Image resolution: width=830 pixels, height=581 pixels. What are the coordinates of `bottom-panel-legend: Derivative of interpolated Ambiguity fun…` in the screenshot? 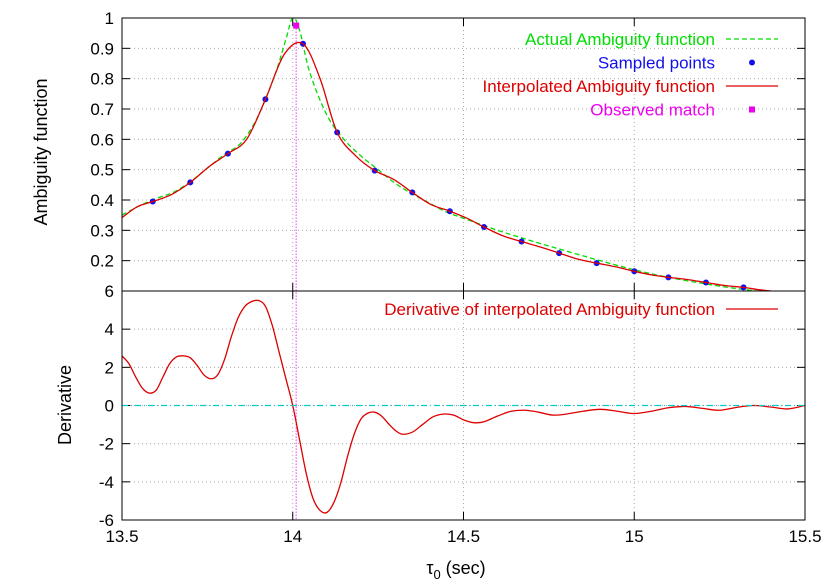 It's located at (581, 309).